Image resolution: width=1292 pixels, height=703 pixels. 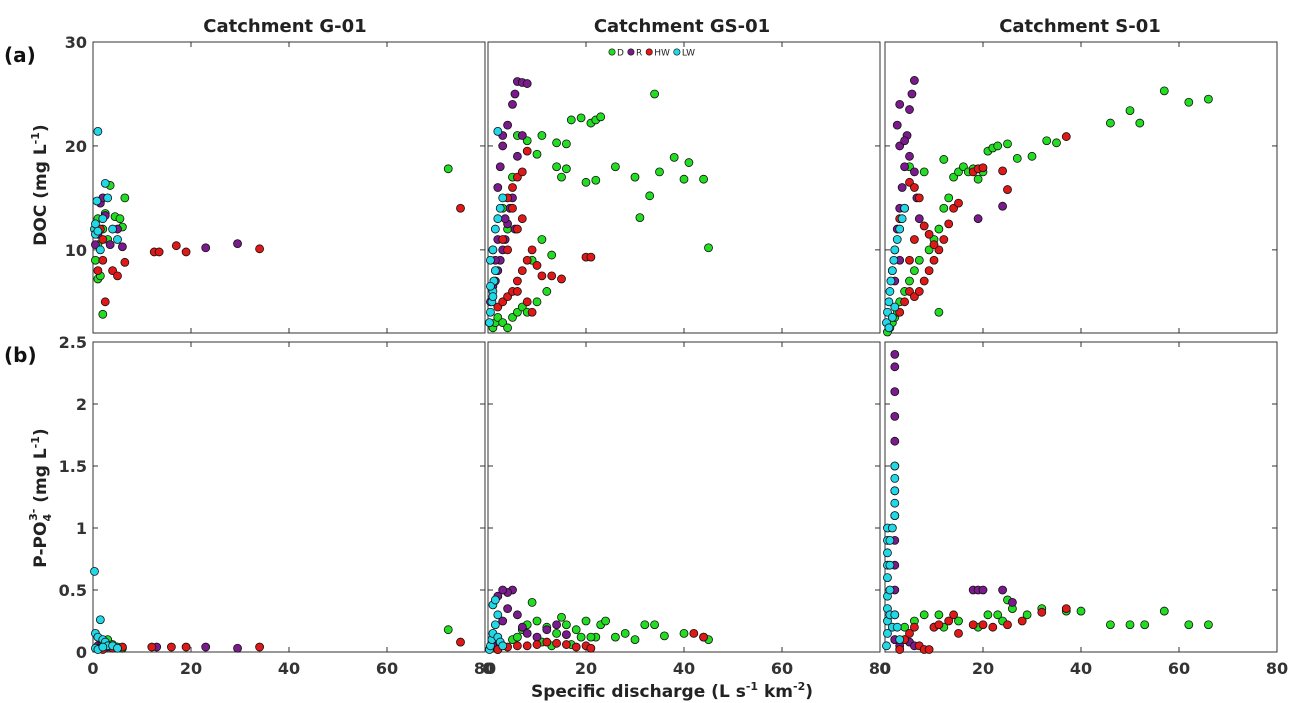 What do you see at coordinates (620, 54) in the screenshot?
I see `legend-label-D: D` at bounding box center [620, 54].